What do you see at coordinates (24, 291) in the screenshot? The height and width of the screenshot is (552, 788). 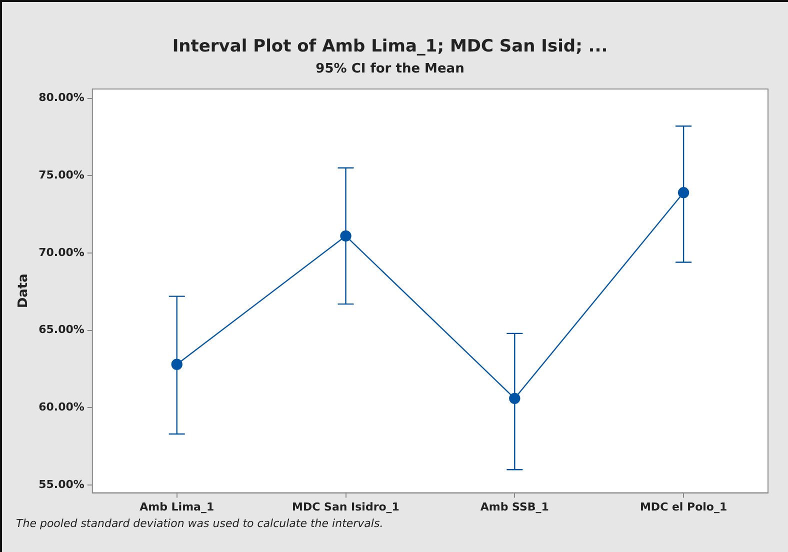 I see `y-axis-title: Data` at bounding box center [24, 291].